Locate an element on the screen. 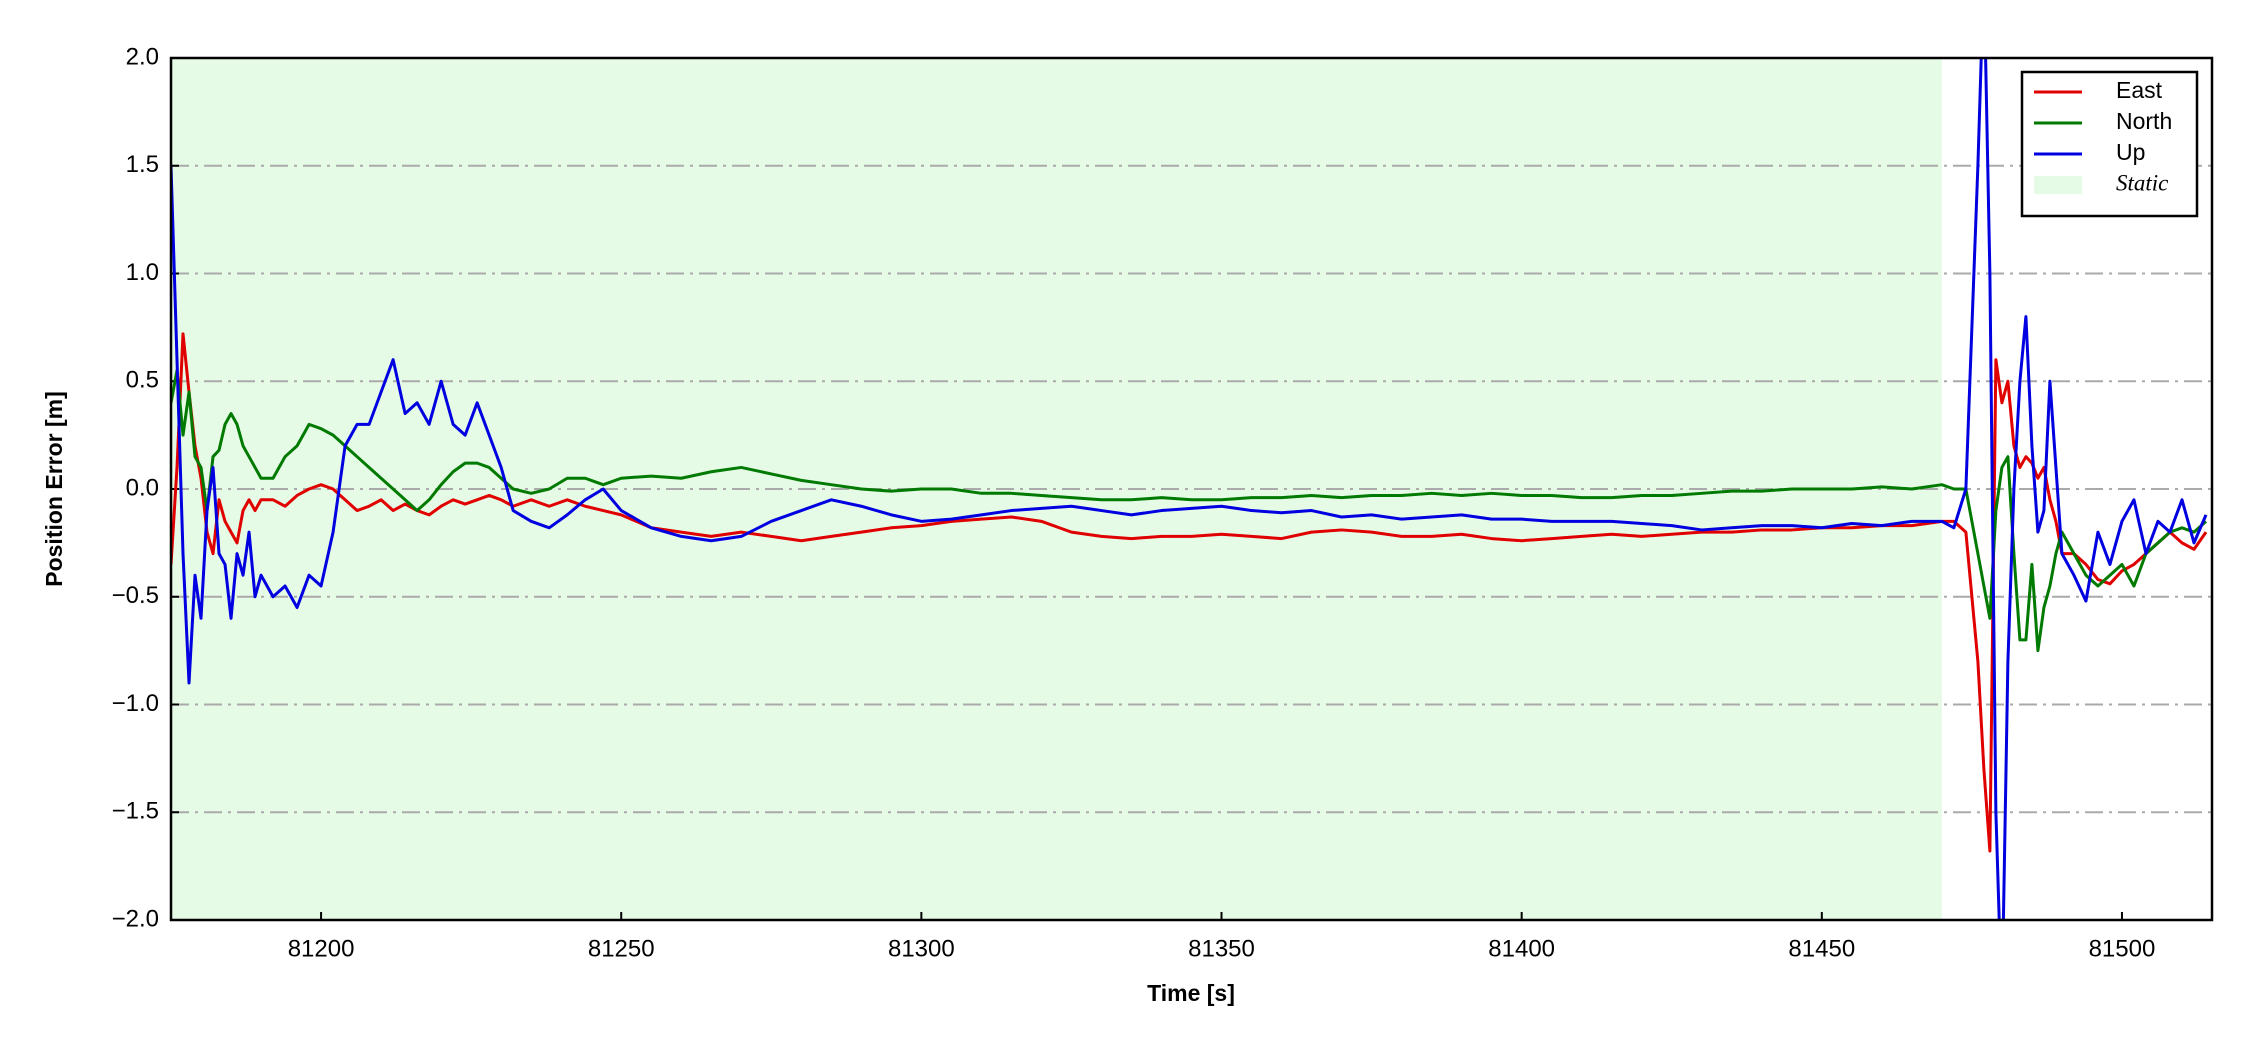 This screenshot has height=1050, width=2250. y-tick-label: 0.5 is located at coordinates (142, 380).